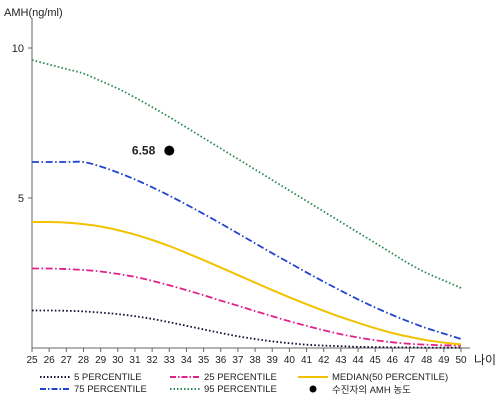 The height and width of the screenshot is (400, 500). What do you see at coordinates (290, 360) in the screenshot?
I see `x-tick-label: 40` at bounding box center [290, 360].